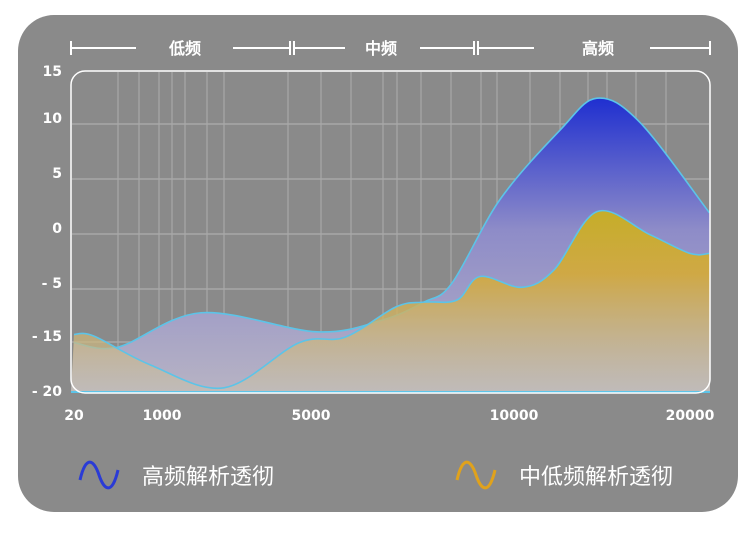 The height and width of the screenshot is (544, 750). Describe the element at coordinates (99, 475) in the screenshot. I see `blue-wave-icon` at that location.